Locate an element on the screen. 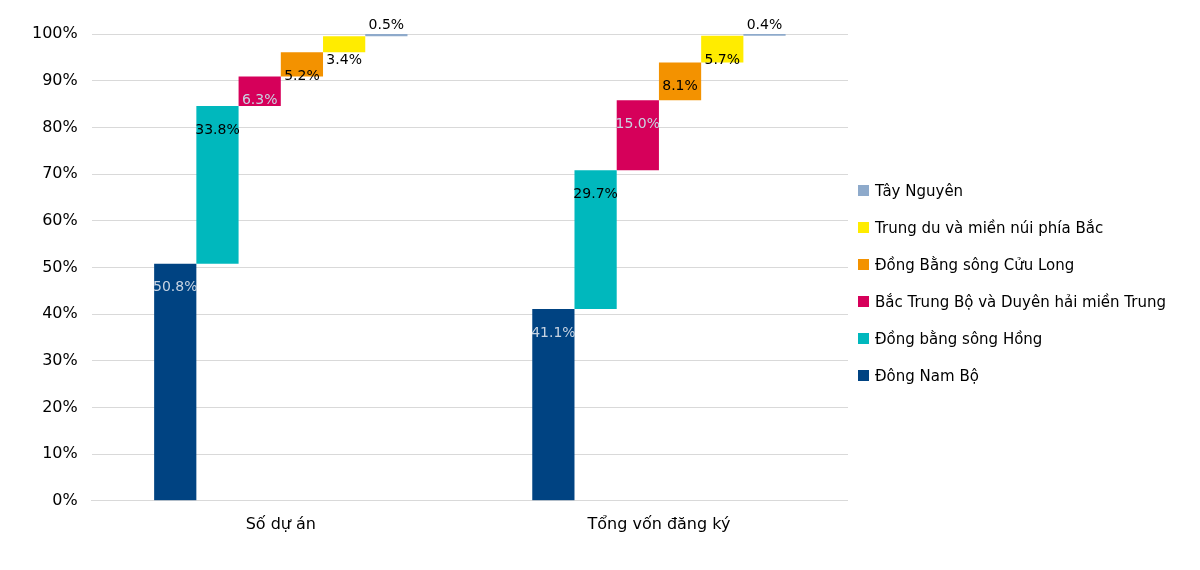 The image size is (1200, 570). y-tick-label: 50% is located at coordinates (60, 266).